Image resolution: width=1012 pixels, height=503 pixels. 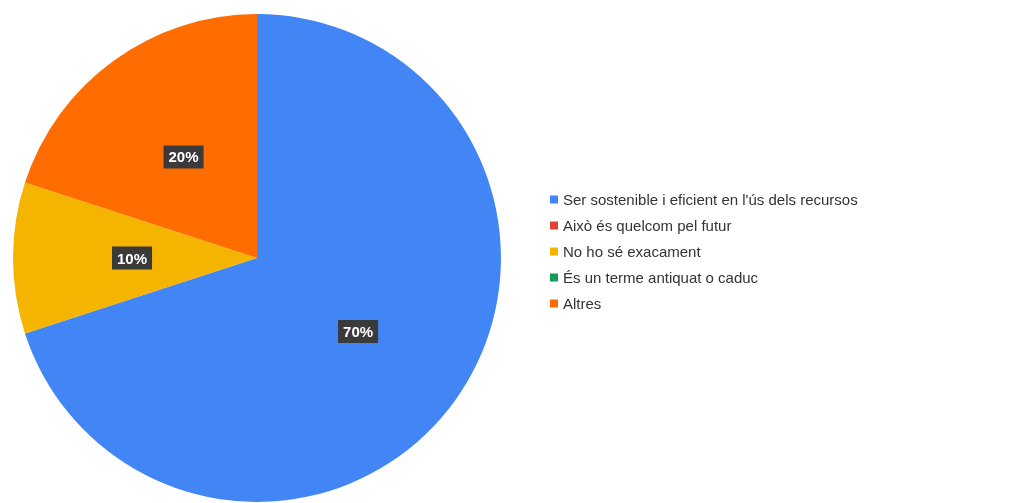 What do you see at coordinates (358, 331) in the screenshot?
I see `data-label: 70%` at bounding box center [358, 331].